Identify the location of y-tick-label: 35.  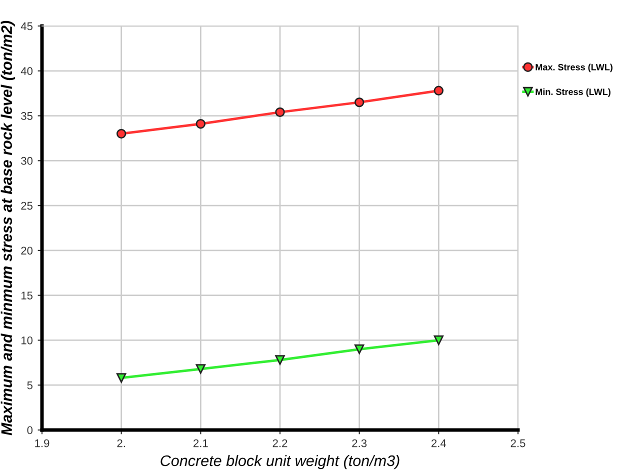
(27, 116).